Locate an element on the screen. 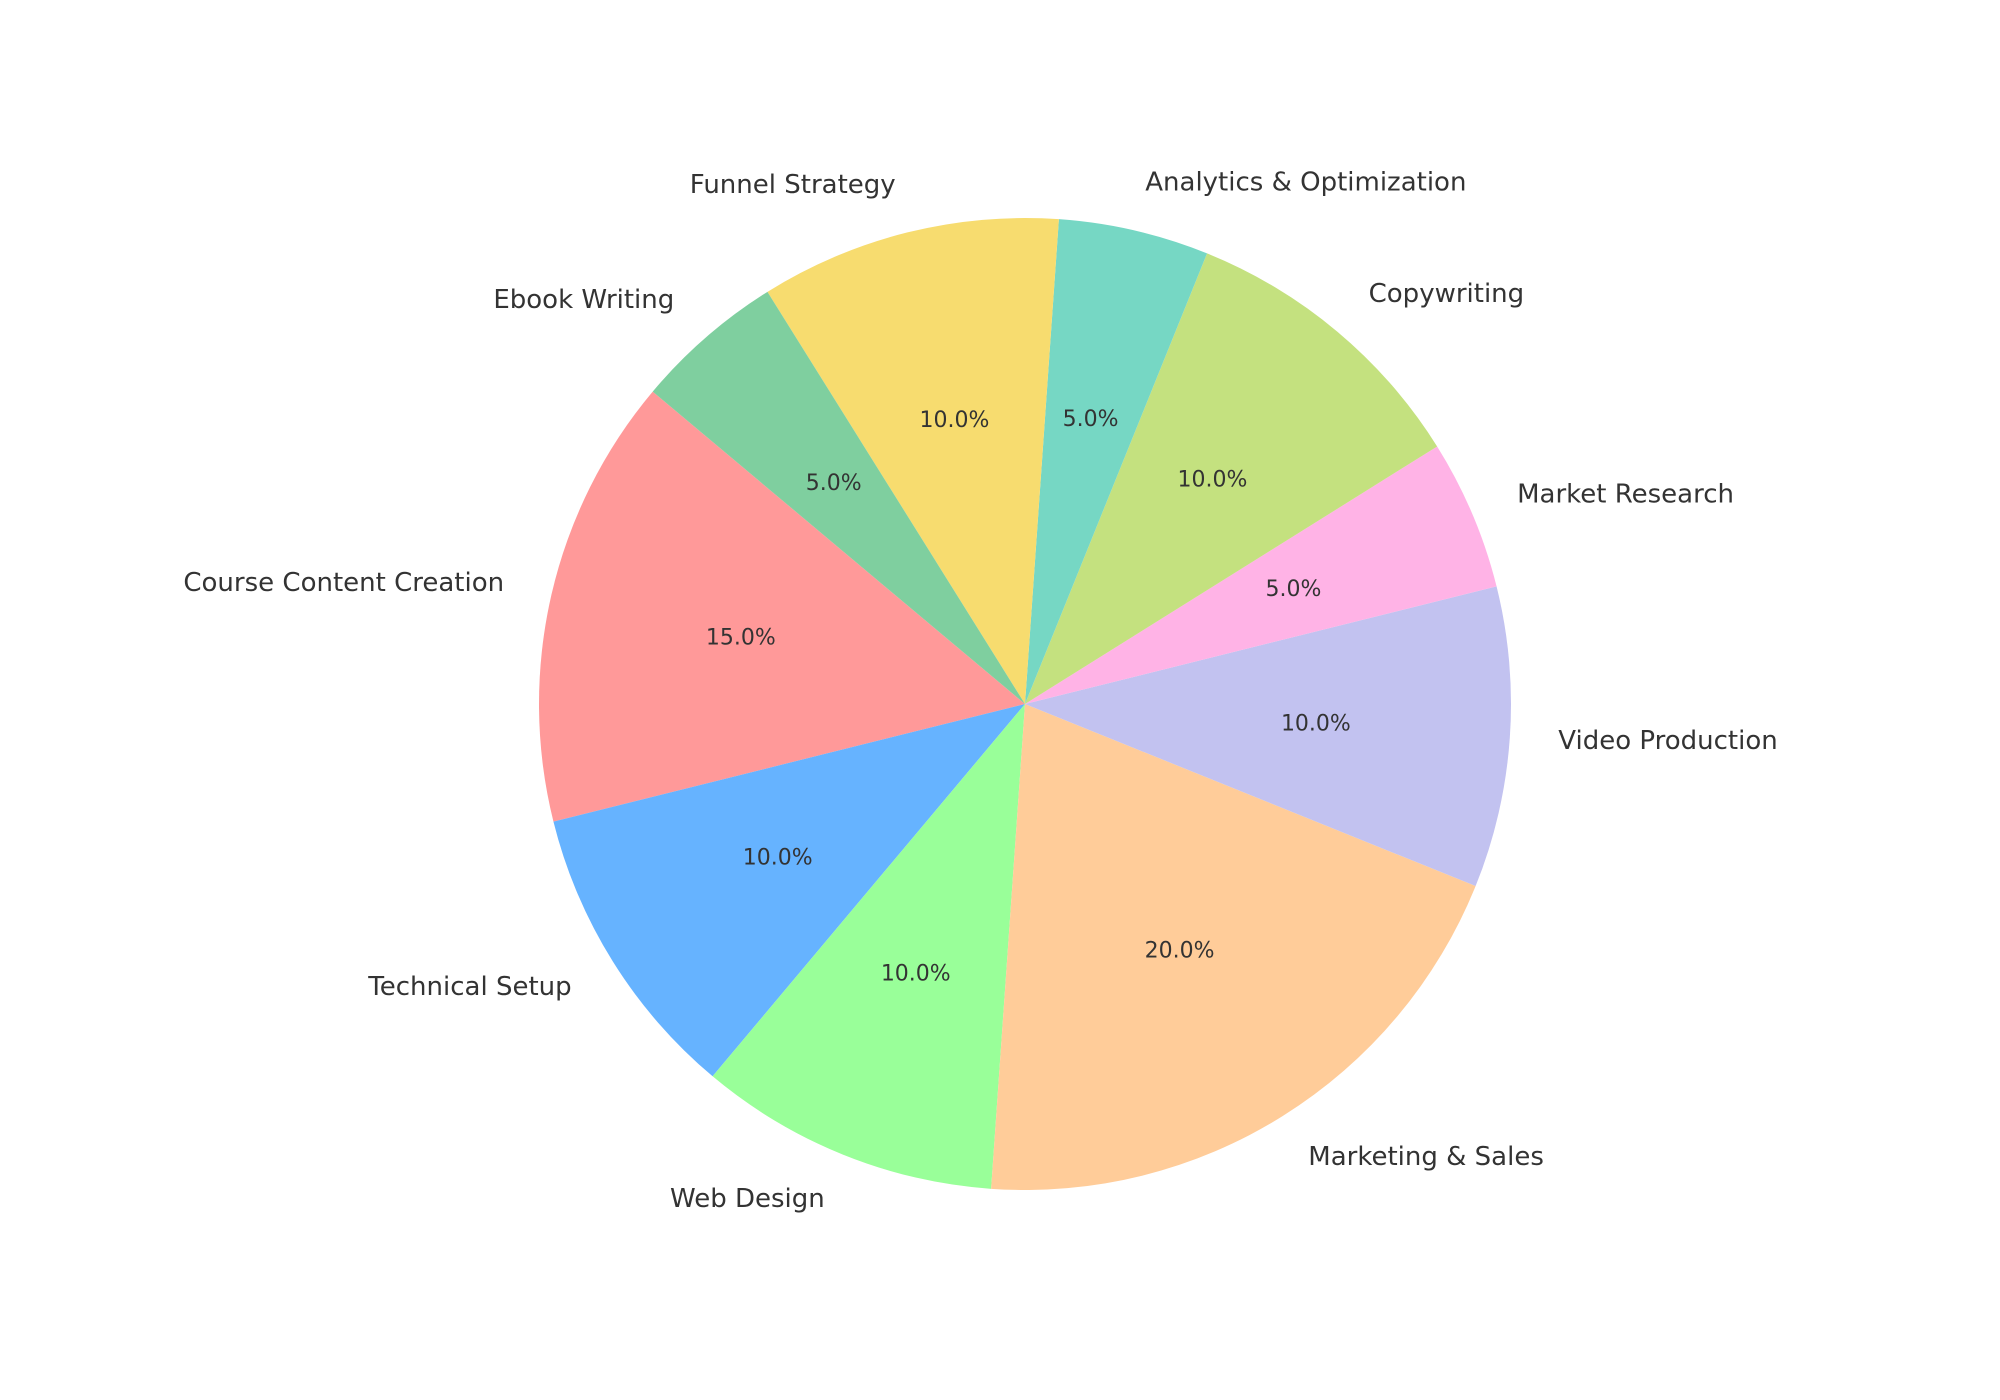  slice-label: Course Content Creation is located at coordinates (343, 583).